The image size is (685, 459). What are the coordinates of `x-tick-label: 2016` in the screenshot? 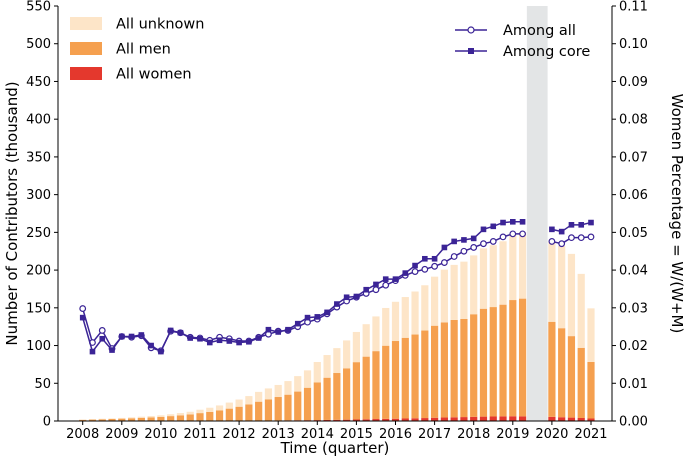 It's located at (395, 434).